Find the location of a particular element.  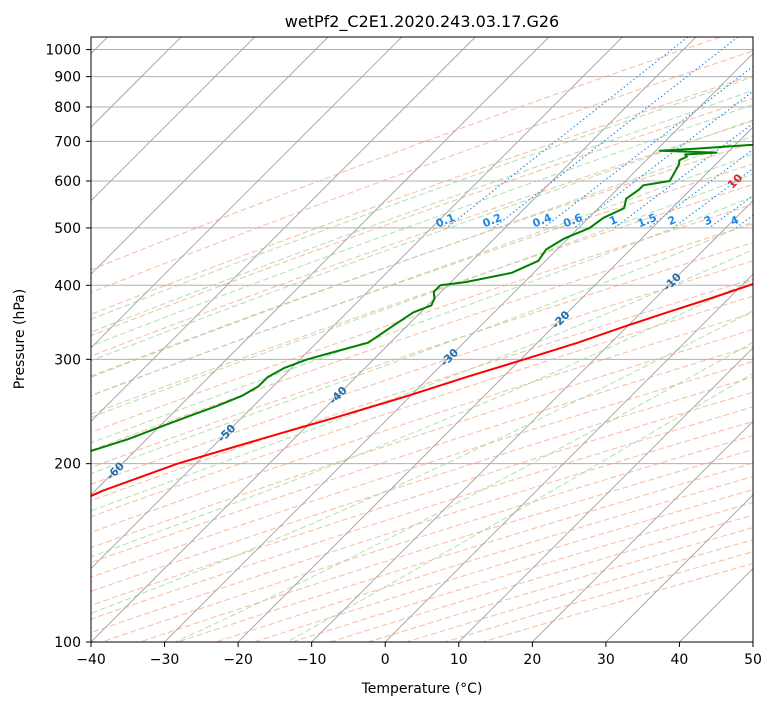

y-tick-label: 100 is located at coordinates (67, 643).